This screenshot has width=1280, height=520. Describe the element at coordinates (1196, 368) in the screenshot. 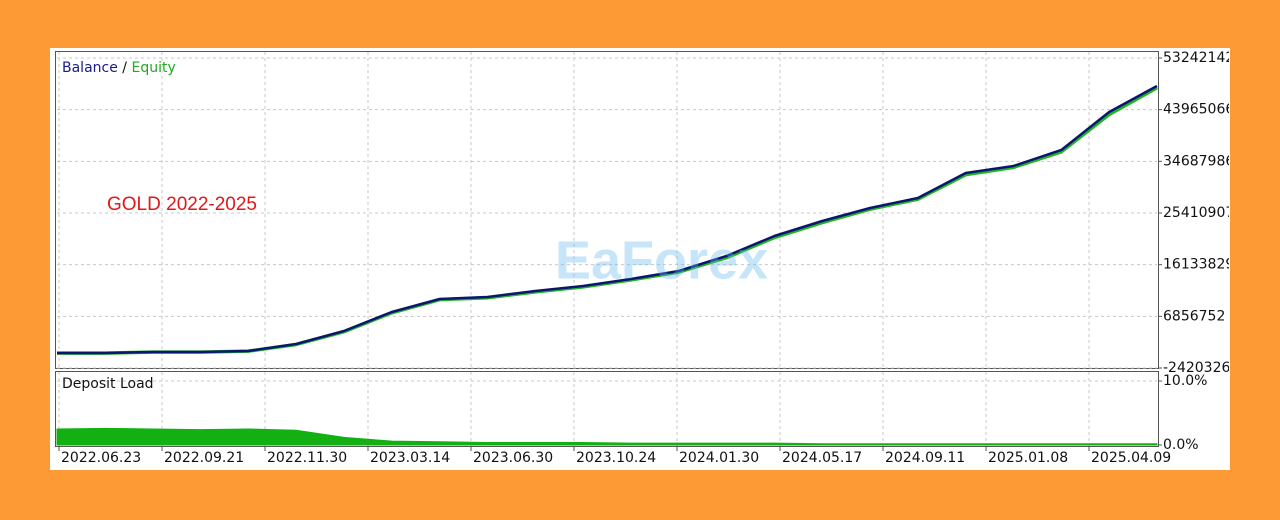

I see `y-tick-label: -2420326` at that location.